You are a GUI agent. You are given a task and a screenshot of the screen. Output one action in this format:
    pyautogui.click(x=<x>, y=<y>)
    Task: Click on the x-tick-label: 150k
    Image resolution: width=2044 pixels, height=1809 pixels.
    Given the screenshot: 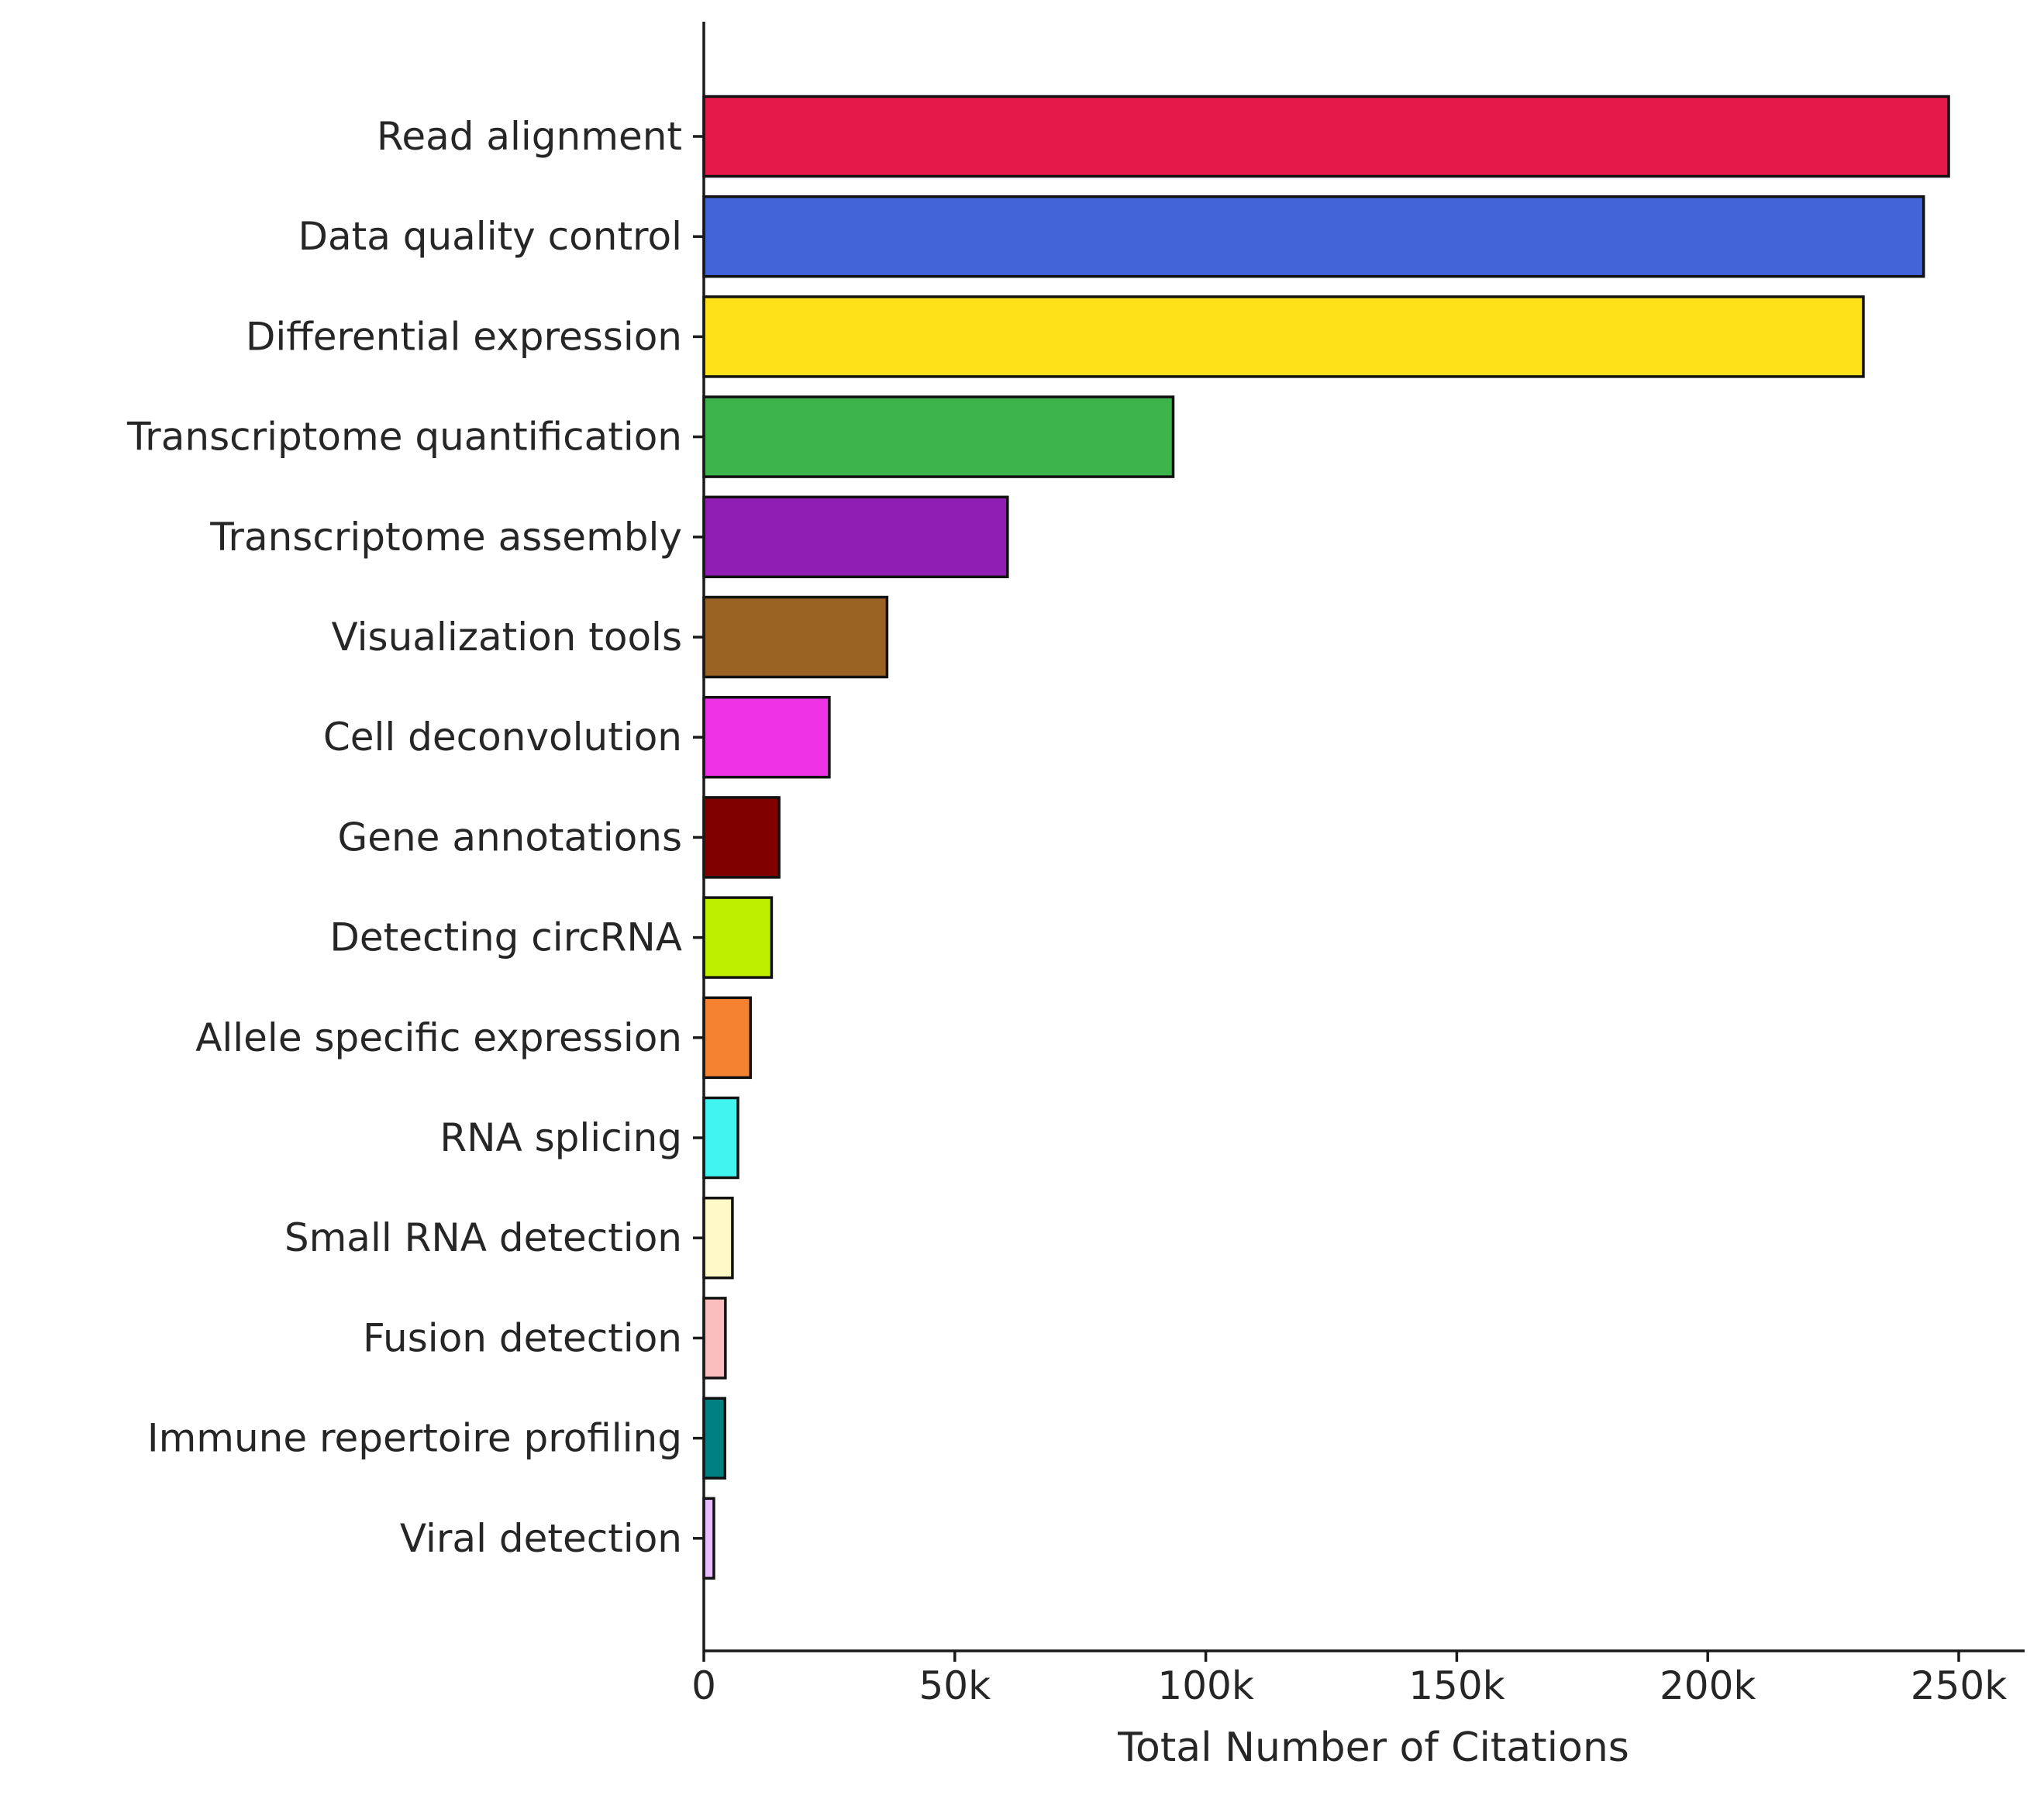 What is the action you would take?
    pyautogui.click(x=1456, y=1685)
    